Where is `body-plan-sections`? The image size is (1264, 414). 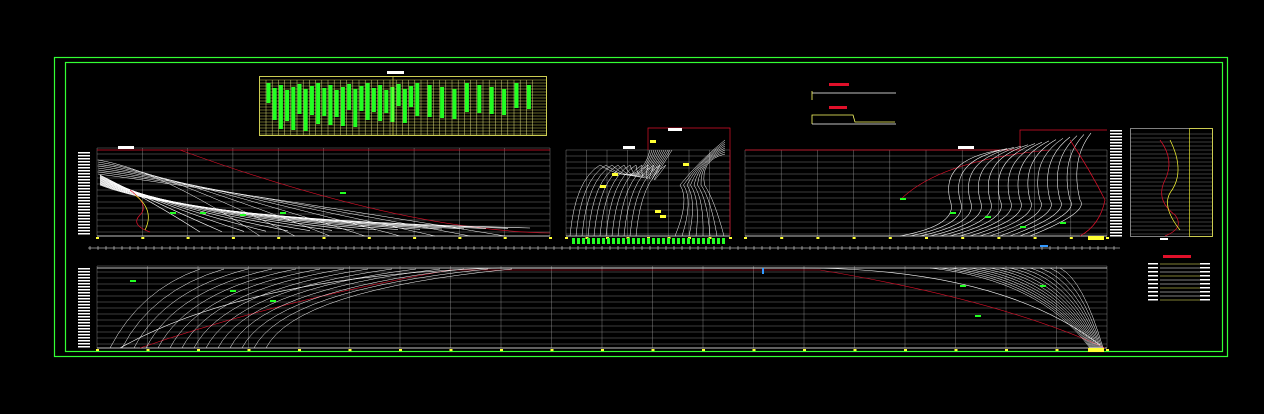
body-plan-sections is located at coordinates (648, 185).